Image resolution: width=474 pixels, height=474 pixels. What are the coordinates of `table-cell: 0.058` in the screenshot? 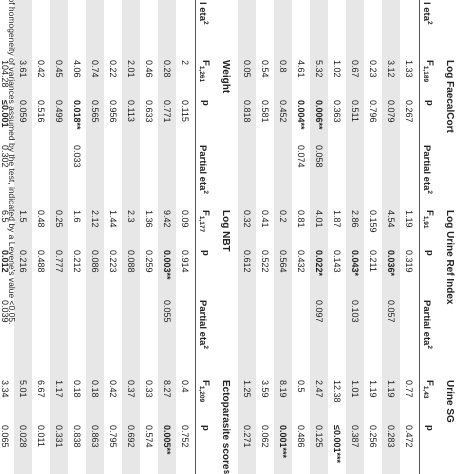 It's located at (319, 156).